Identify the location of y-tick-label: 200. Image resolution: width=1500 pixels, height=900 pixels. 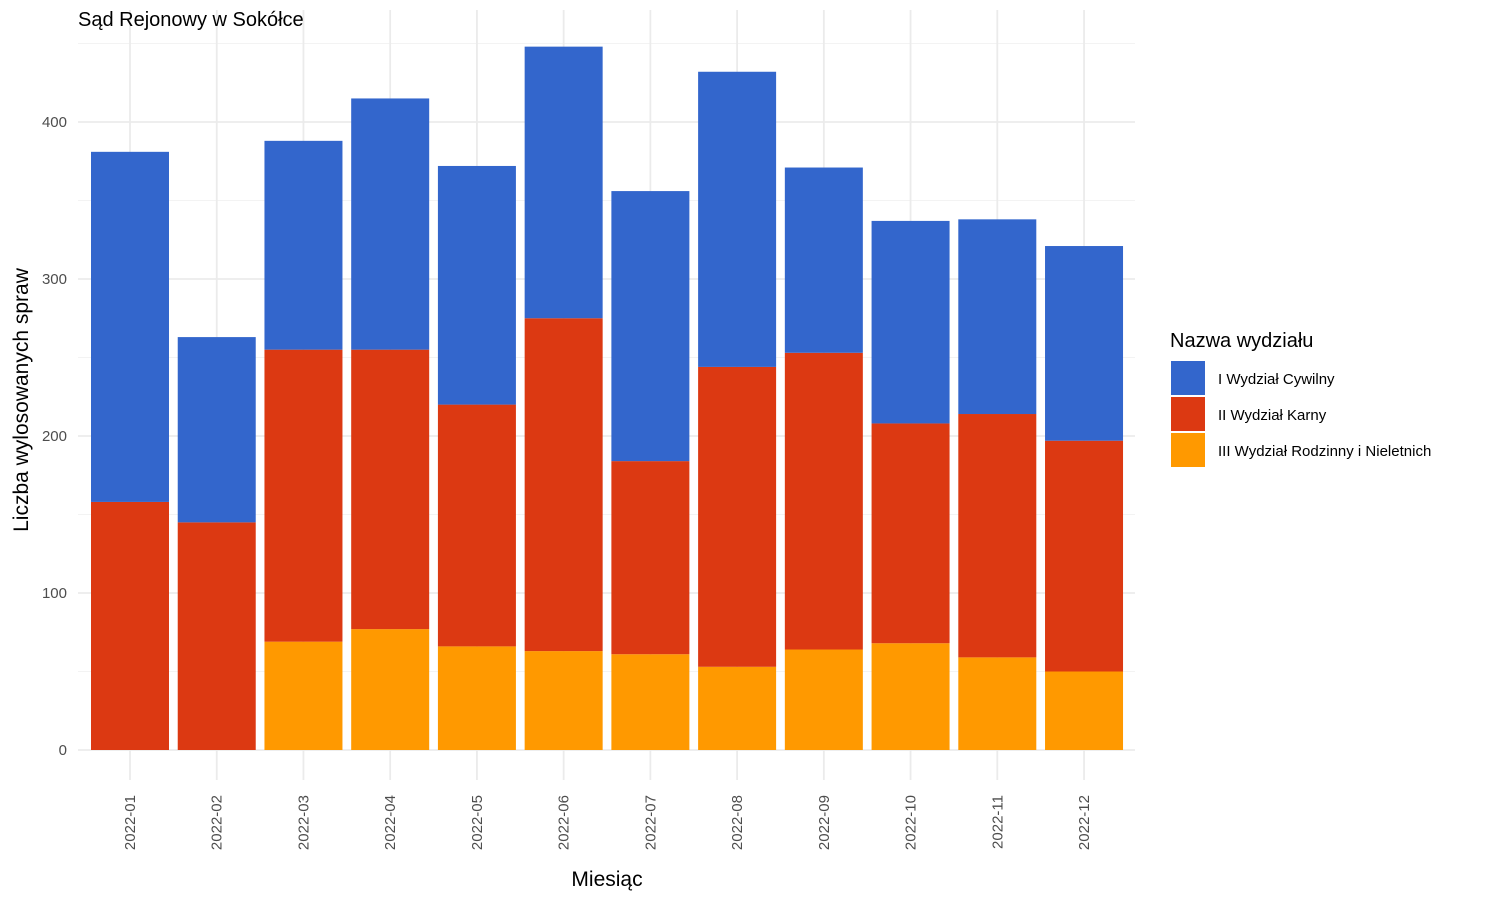
(54, 436).